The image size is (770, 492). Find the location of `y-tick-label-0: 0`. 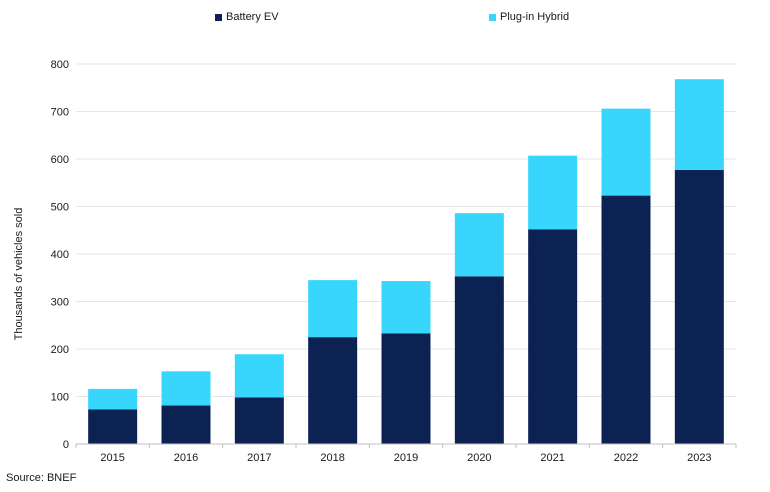

y-tick-label-0: 0 is located at coordinates (66, 445).